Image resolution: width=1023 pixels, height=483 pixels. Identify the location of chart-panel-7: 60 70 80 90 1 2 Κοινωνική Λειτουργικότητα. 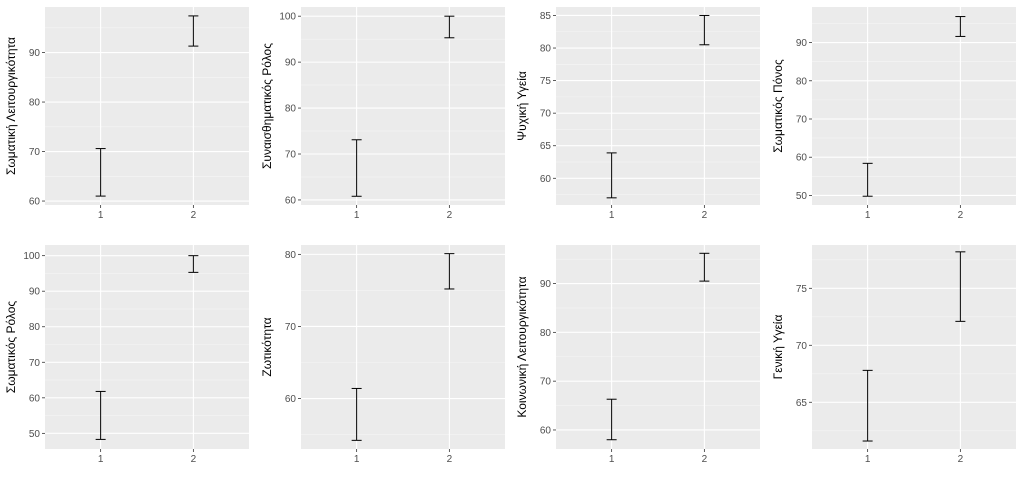
(637, 355).